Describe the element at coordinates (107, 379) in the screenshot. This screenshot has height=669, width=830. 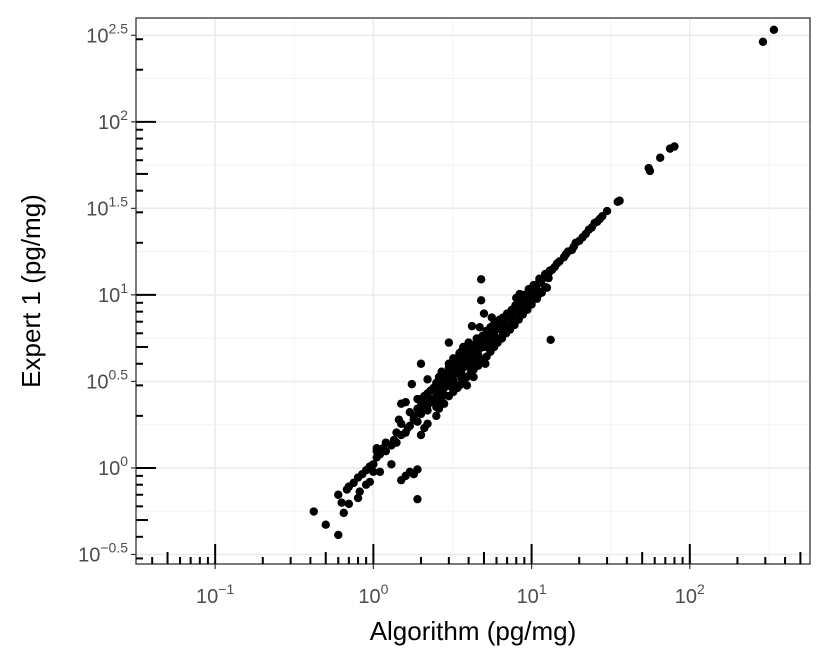
I see `y-tick-label: 100.5` at that location.